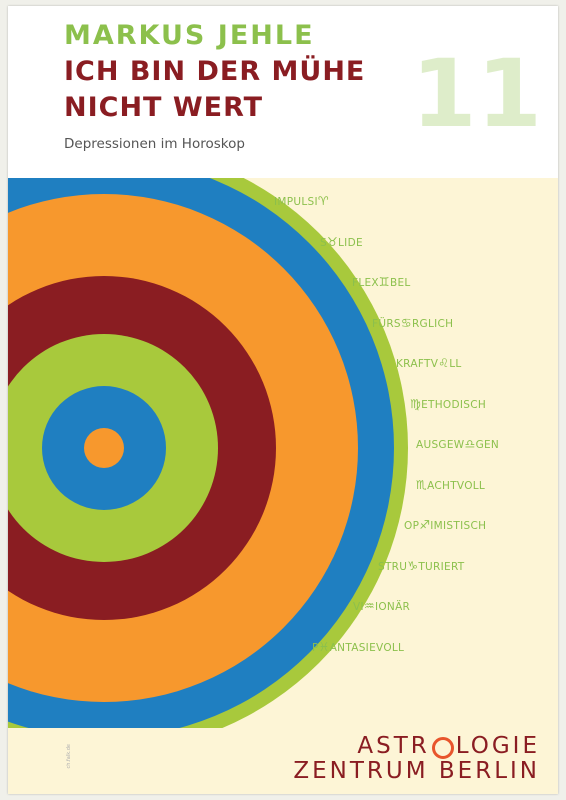 This screenshot has width=566, height=800. Describe the element at coordinates (154, 144) in the screenshot. I see `subtitle: Depressionen im Horoskop` at that location.